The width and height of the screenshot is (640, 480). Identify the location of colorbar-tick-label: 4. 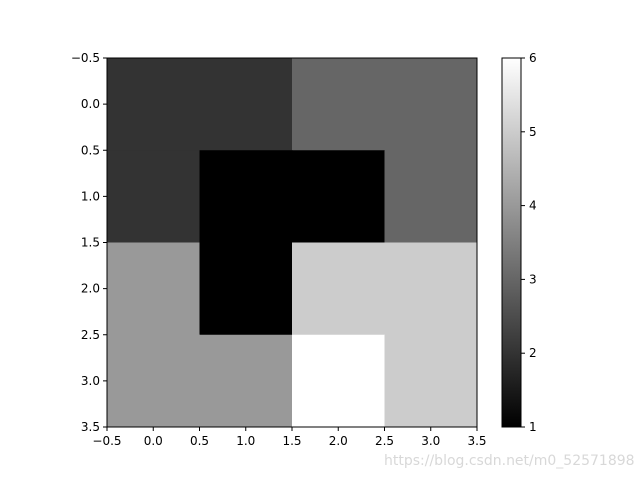
(533, 206).